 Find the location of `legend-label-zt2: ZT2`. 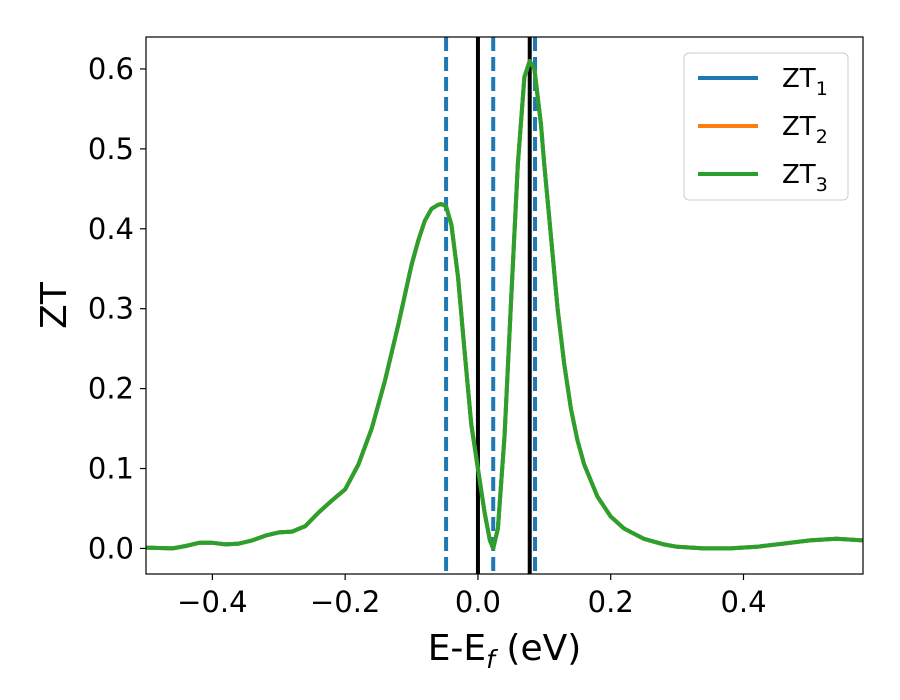

legend-label-zt2: ZT2 is located at coordinates (805, 130).